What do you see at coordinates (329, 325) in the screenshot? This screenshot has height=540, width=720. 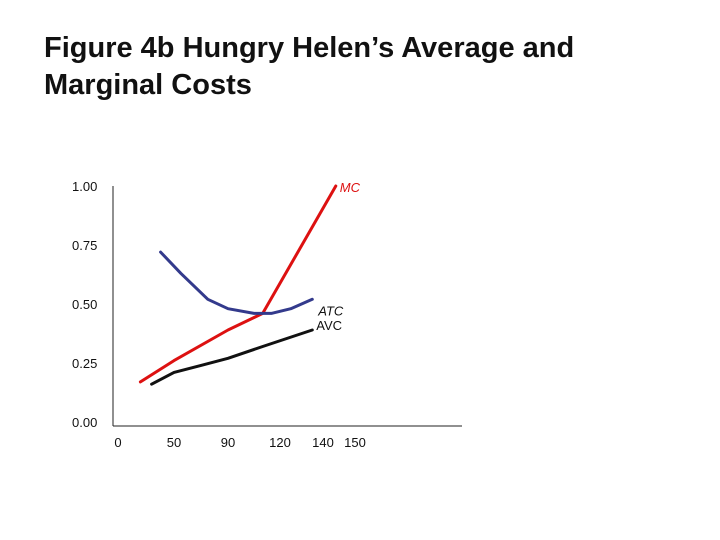 I see `avc-label: AVC` at bounding box center [329, 325].